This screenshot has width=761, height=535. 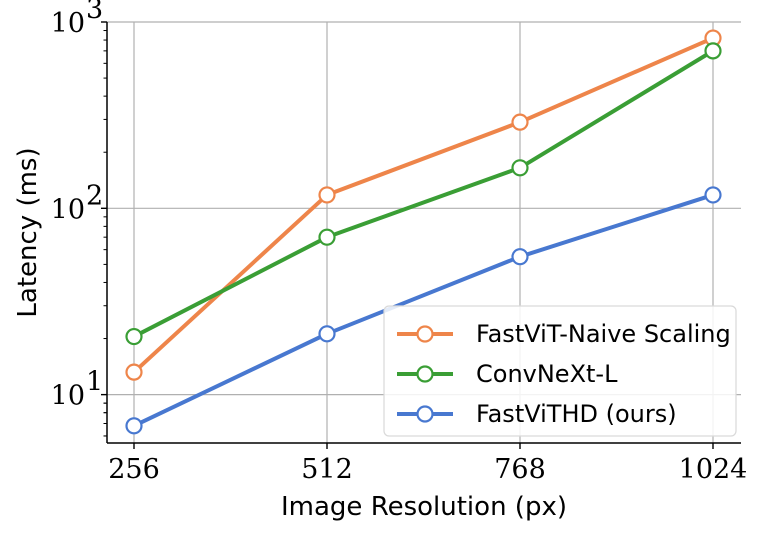 I want to click on x-tick-labels: 256 512 768 1024, so click(x=427, y=469).